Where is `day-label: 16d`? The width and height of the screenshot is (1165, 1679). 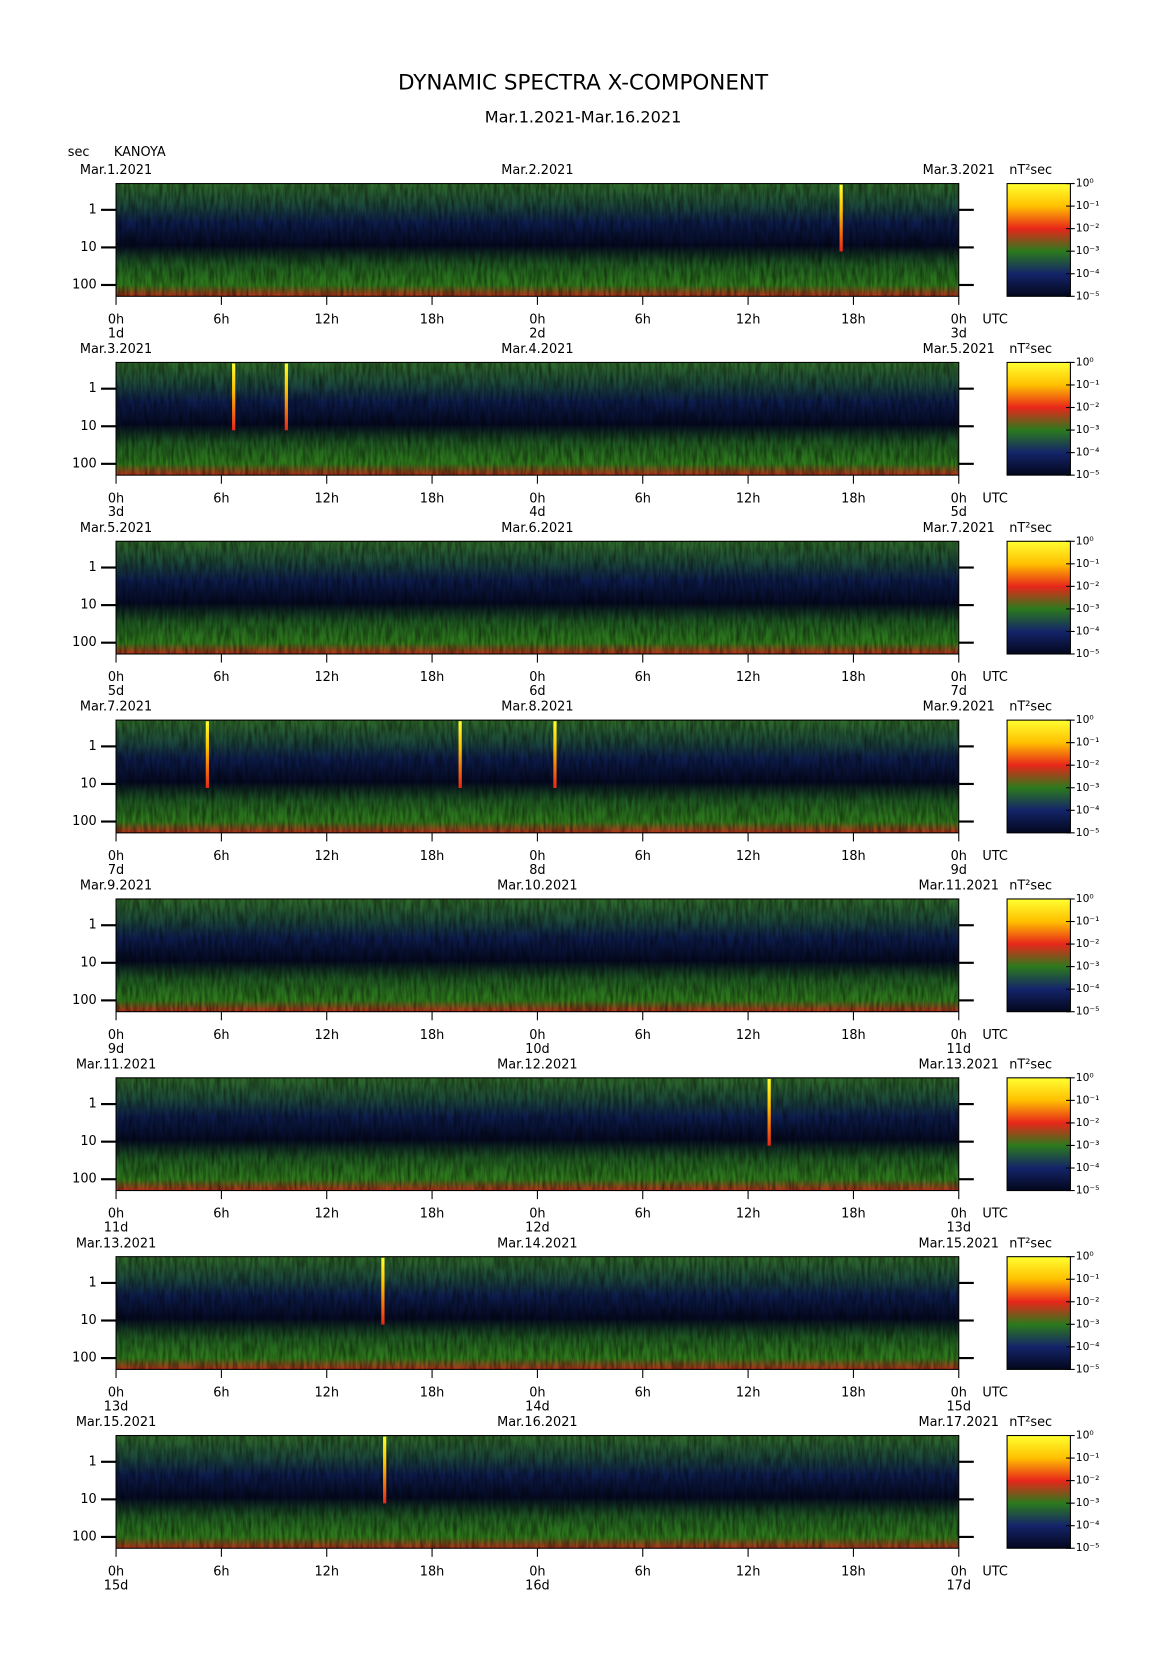
day-label: 16d is located at coordinates (537, 1585).